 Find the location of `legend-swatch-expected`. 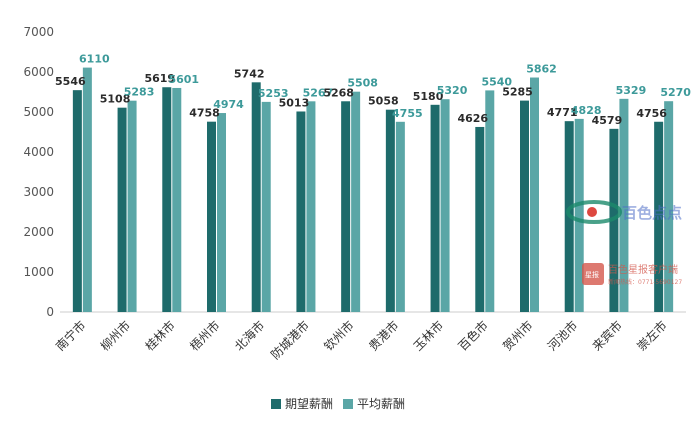

legend-swatch-expected is located at coordinates (276, 404).